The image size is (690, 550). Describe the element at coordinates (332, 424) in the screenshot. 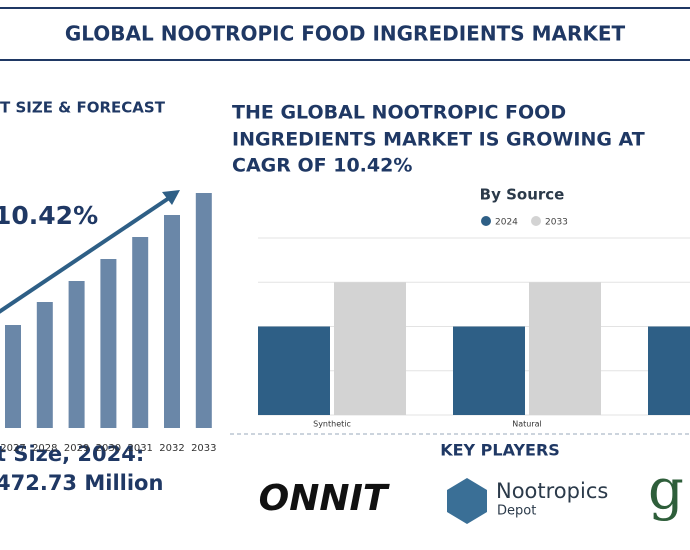

I see `x-tick-label: Synthetic` at that location.